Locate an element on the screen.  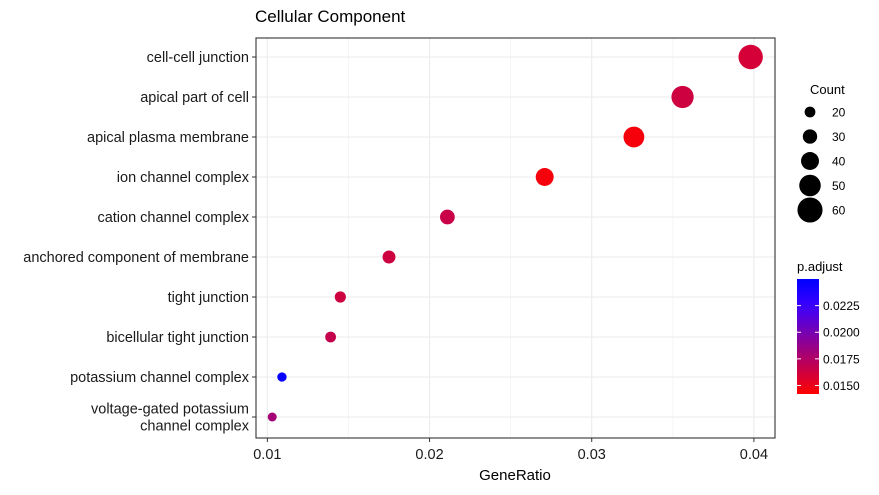
y-tick-label: potassium channel complex is located at coordinates (160, 378).